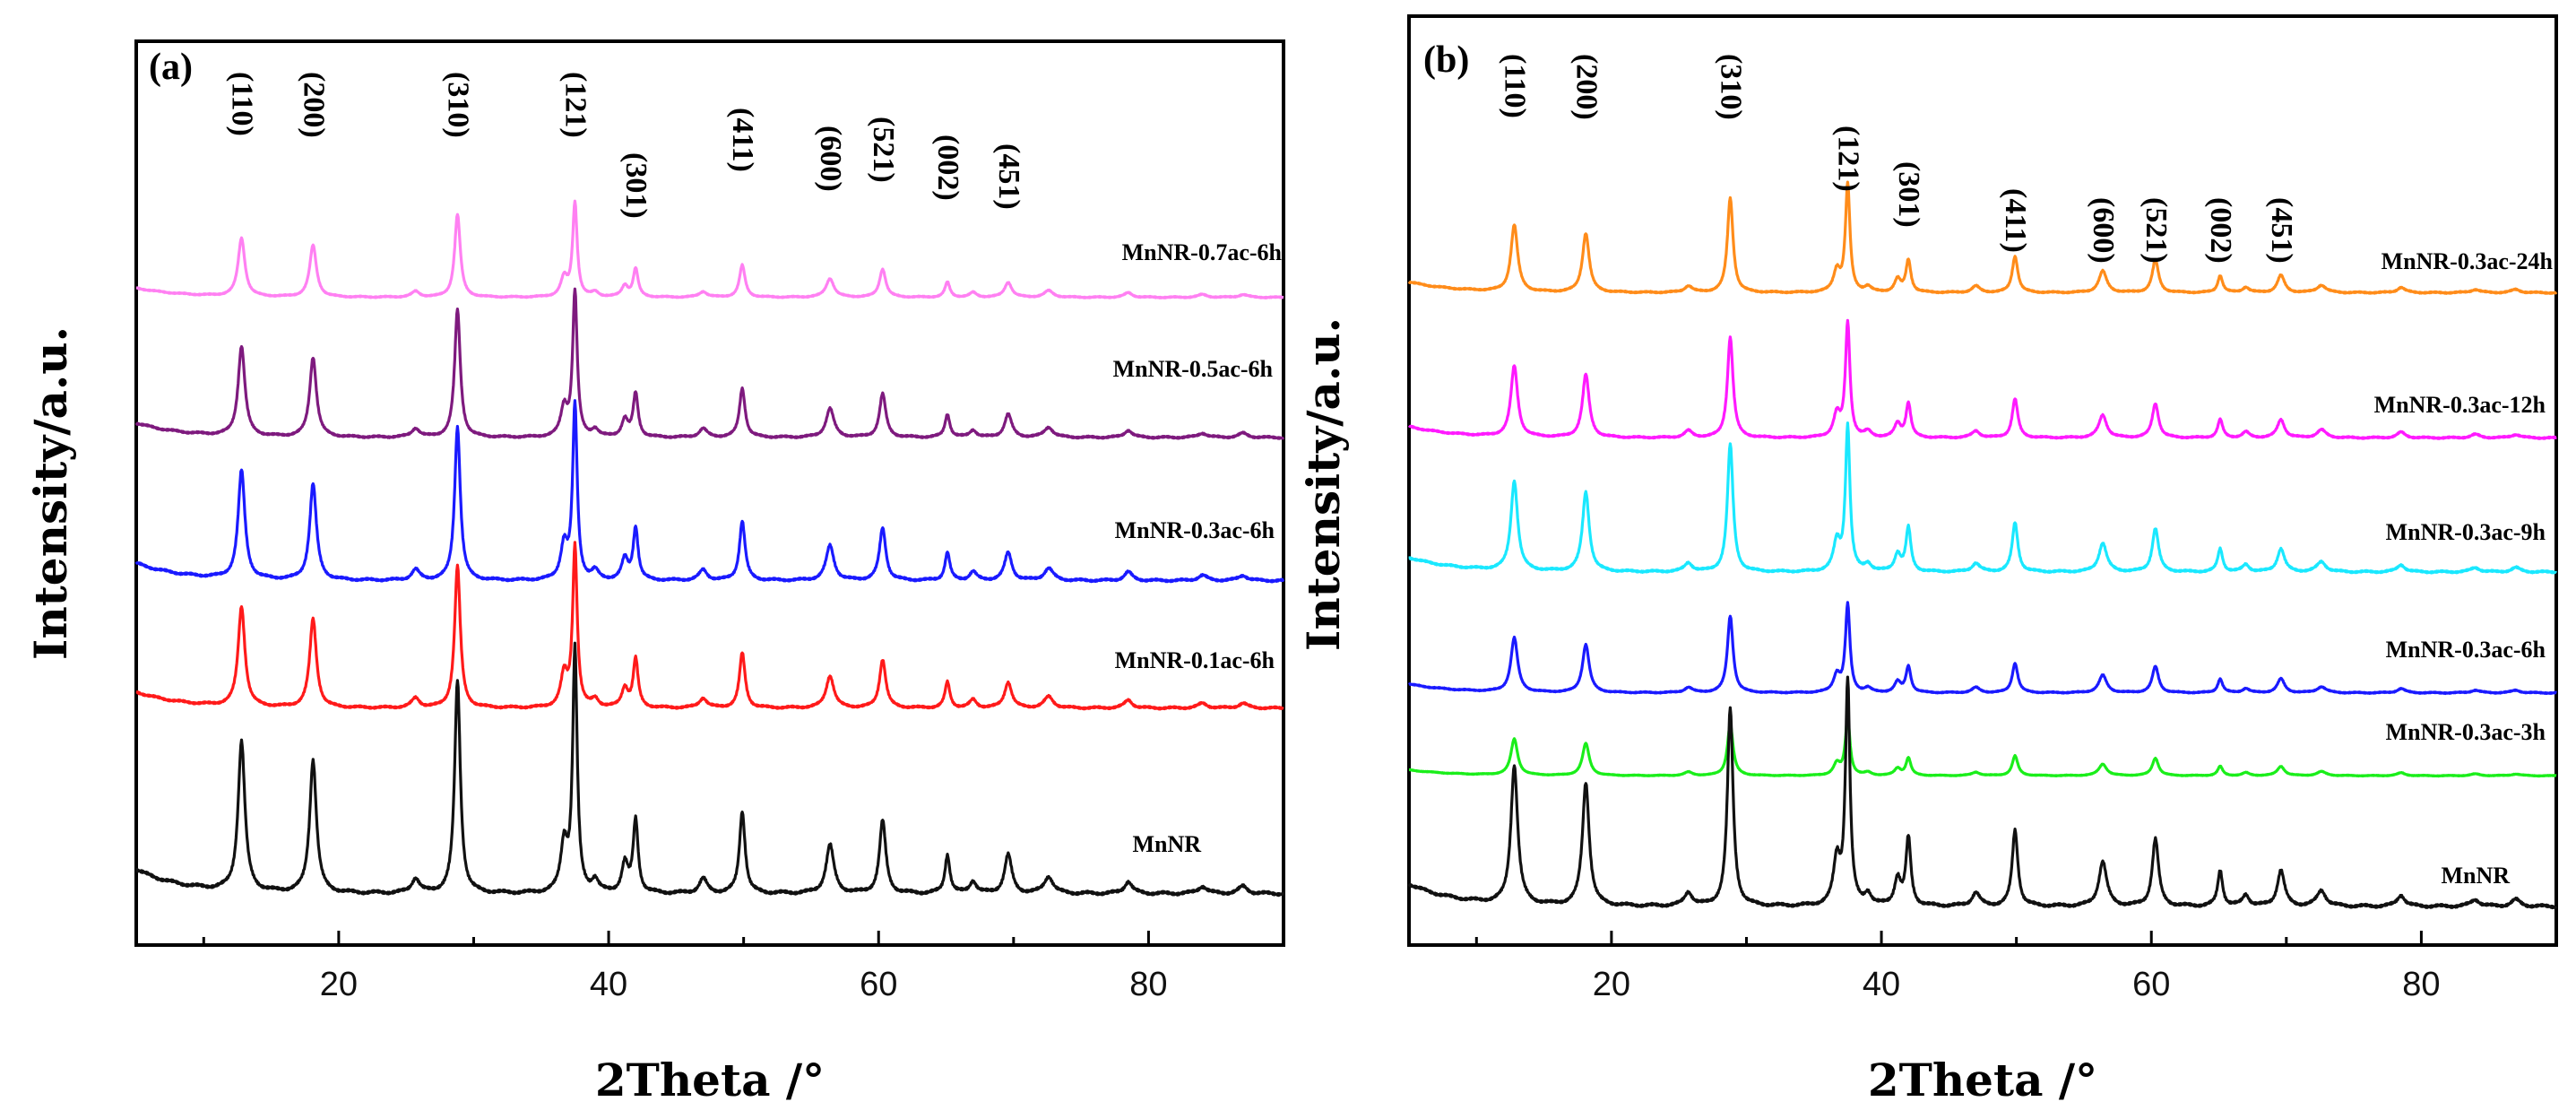  I want to click on panel-label-a: (a), so click(171, 67).